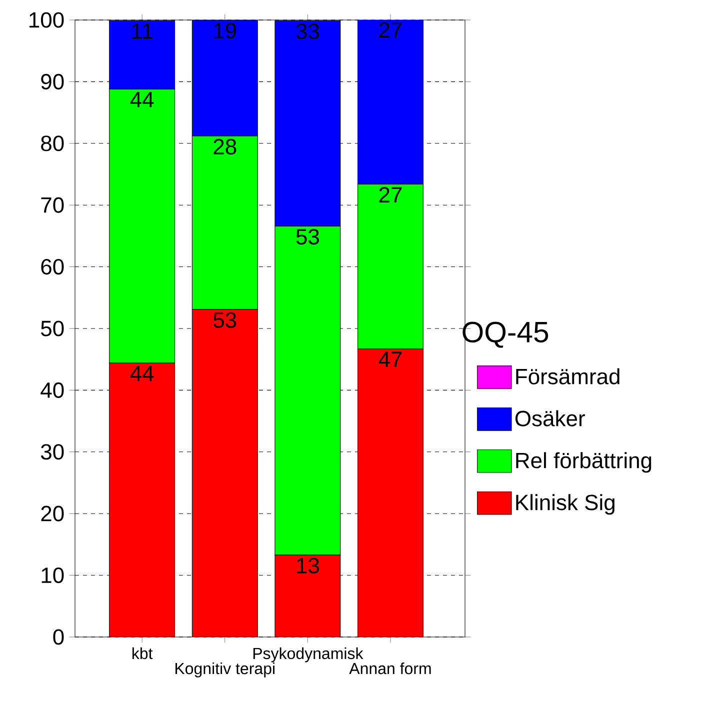 This screenshot has height=705, width=714. Describe the element at coordinates (142, 653) in the screenshot. I see `x-tick-label: kbt` at that location.